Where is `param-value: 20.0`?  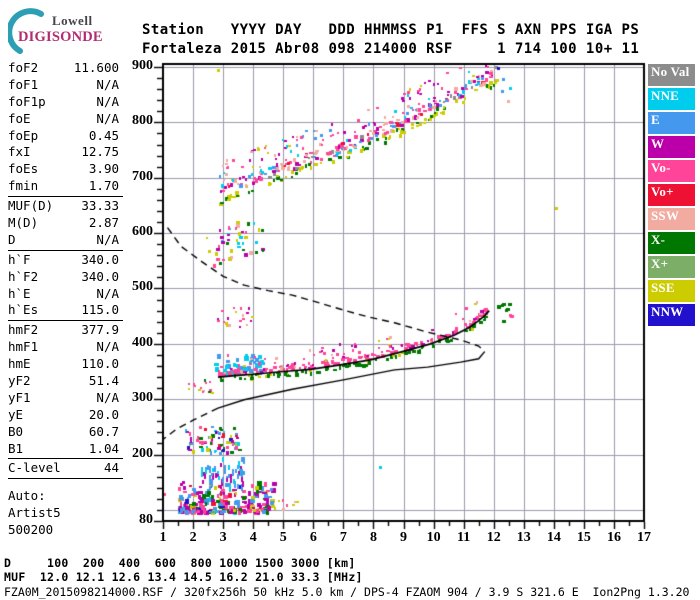 param-value: 20.0 is located at coordinates (103, 414).